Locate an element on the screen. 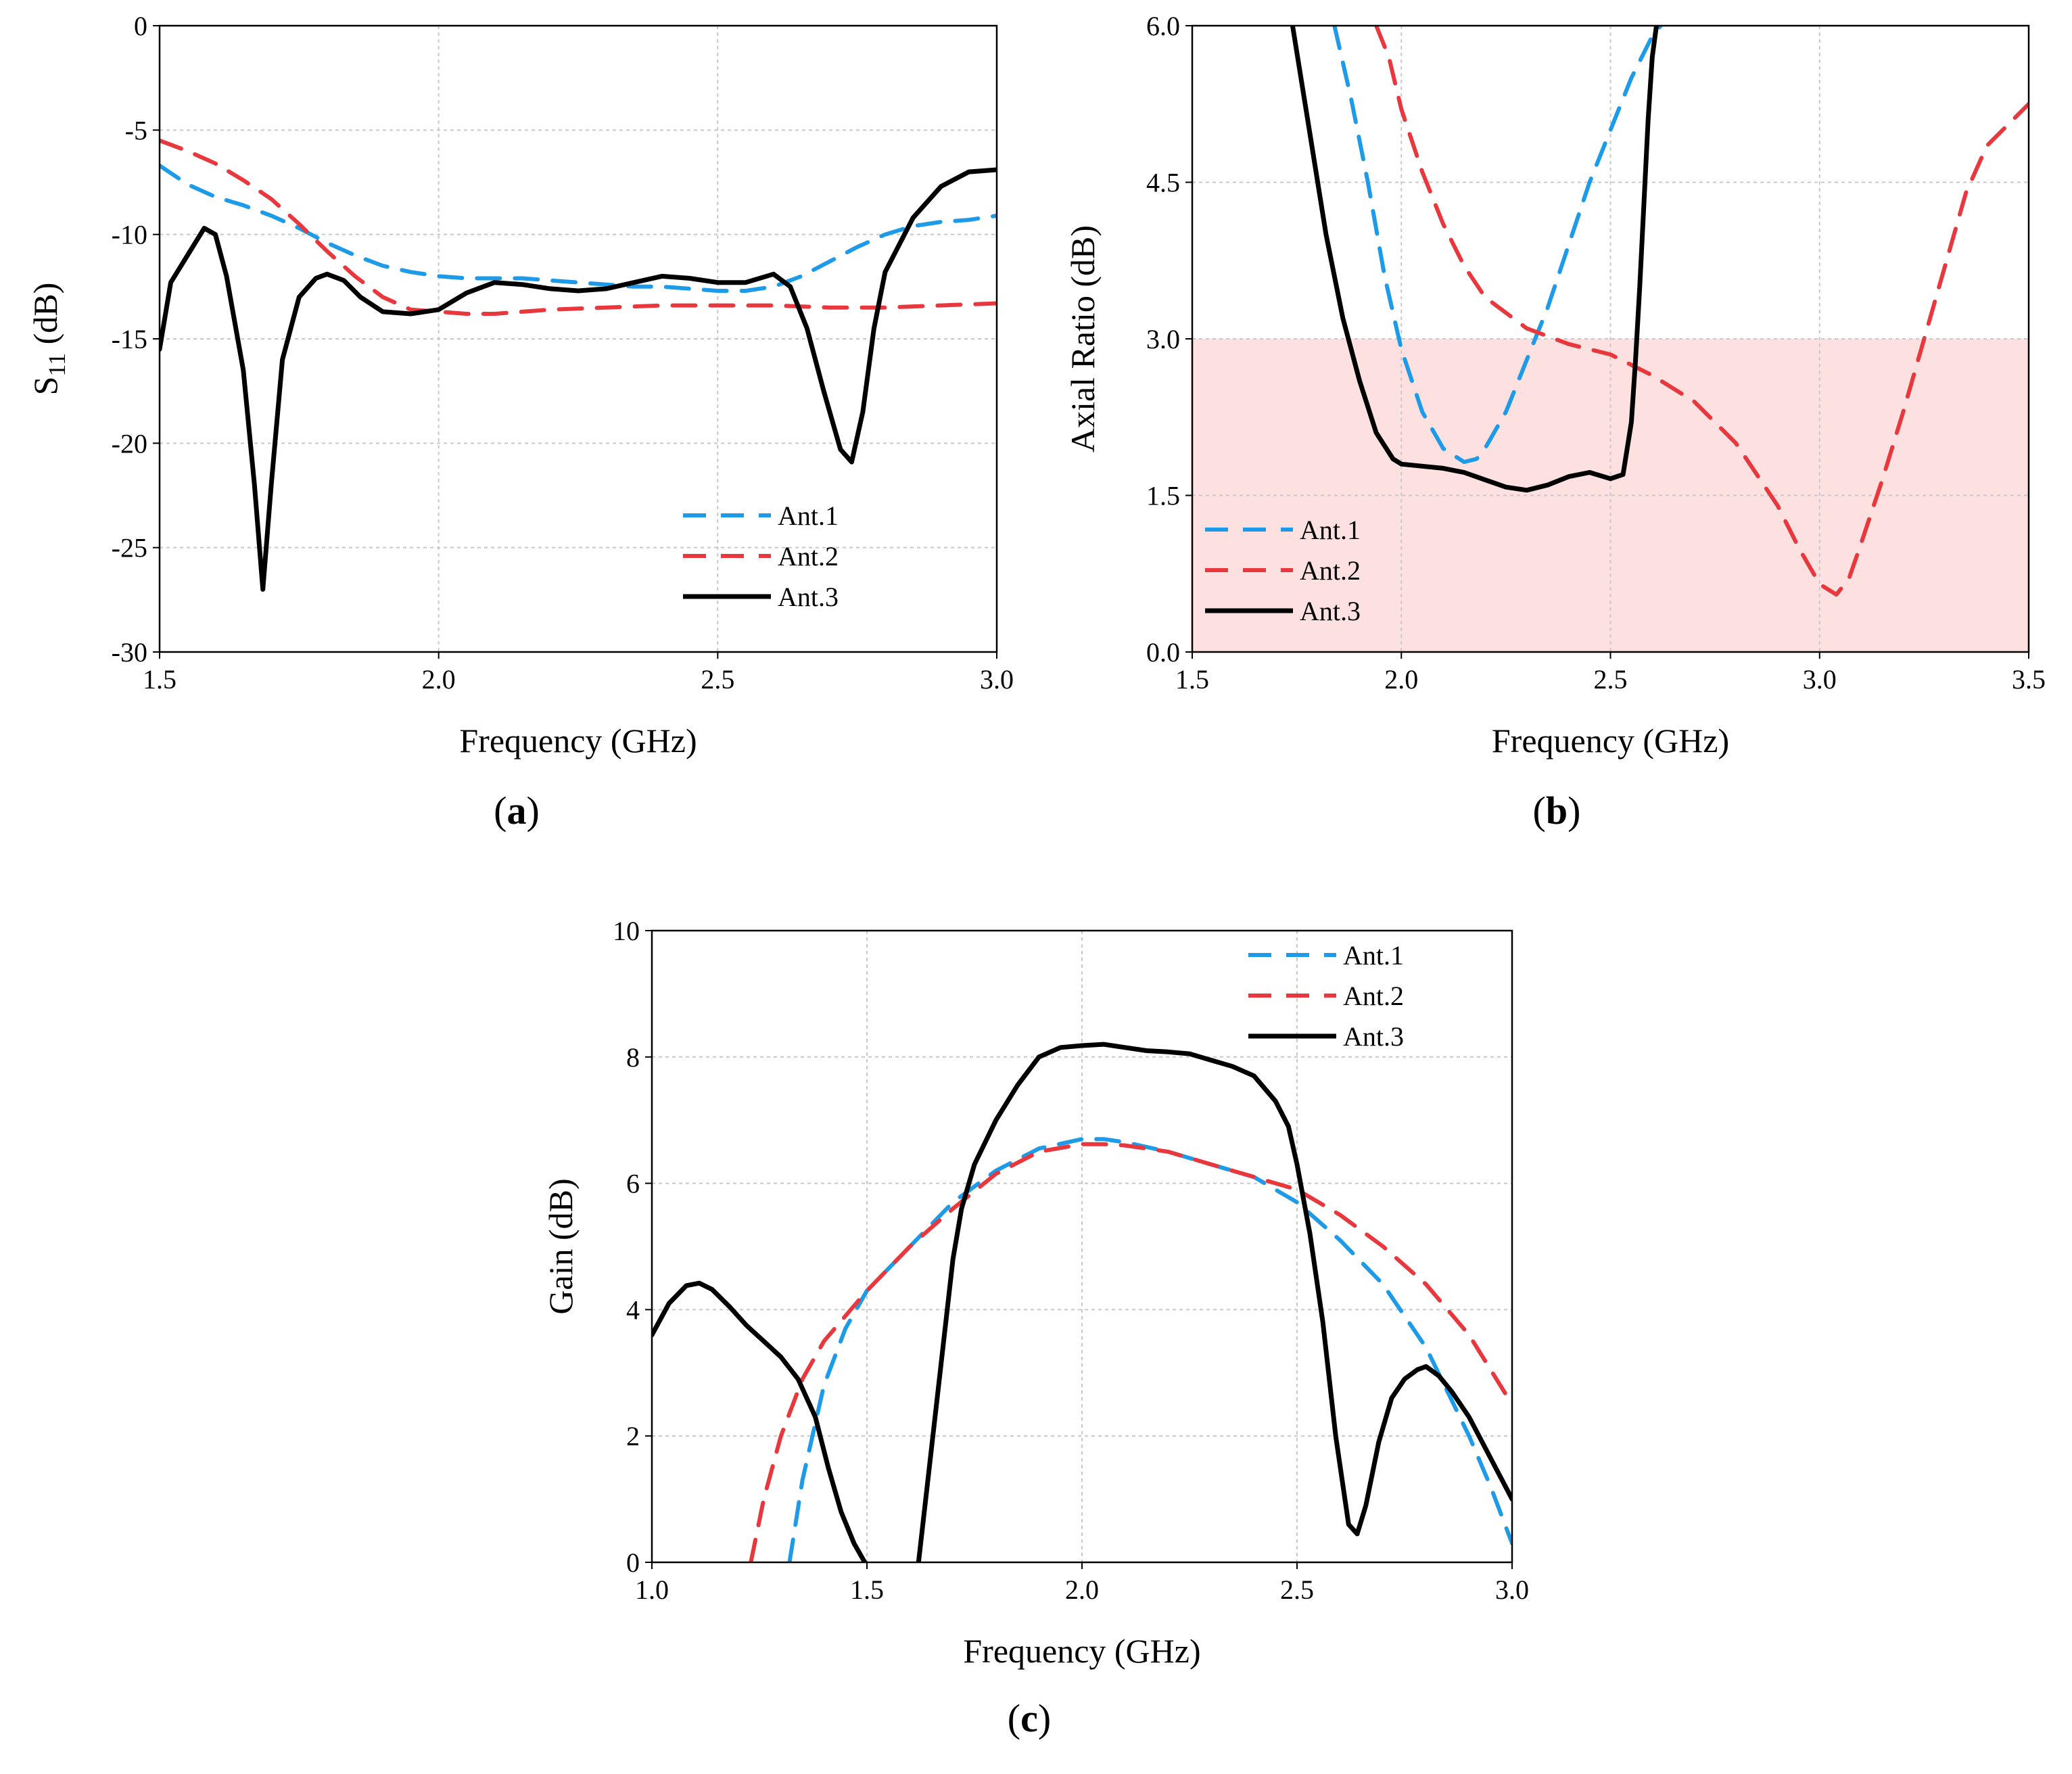 The height and width of the screenshot is (1774, 2072). y-tick-label: 6 is located at coordinates (633, 1184).